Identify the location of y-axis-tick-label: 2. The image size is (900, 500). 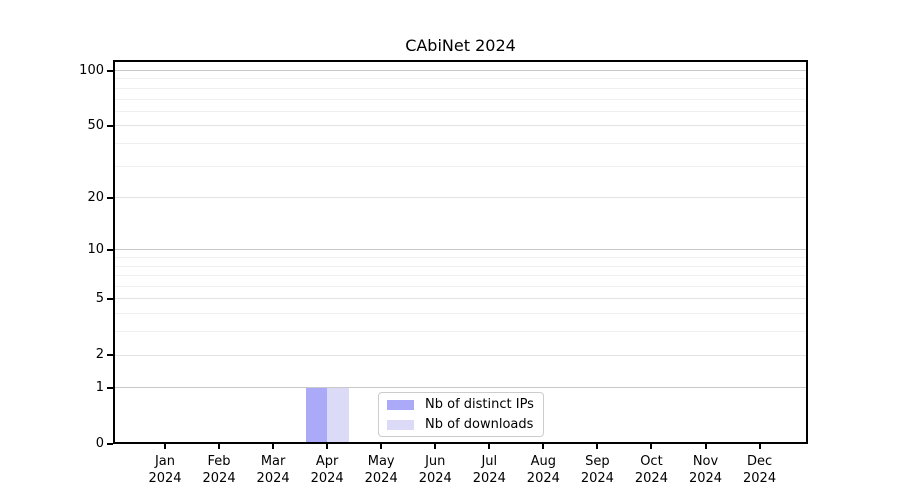
(99, 355).